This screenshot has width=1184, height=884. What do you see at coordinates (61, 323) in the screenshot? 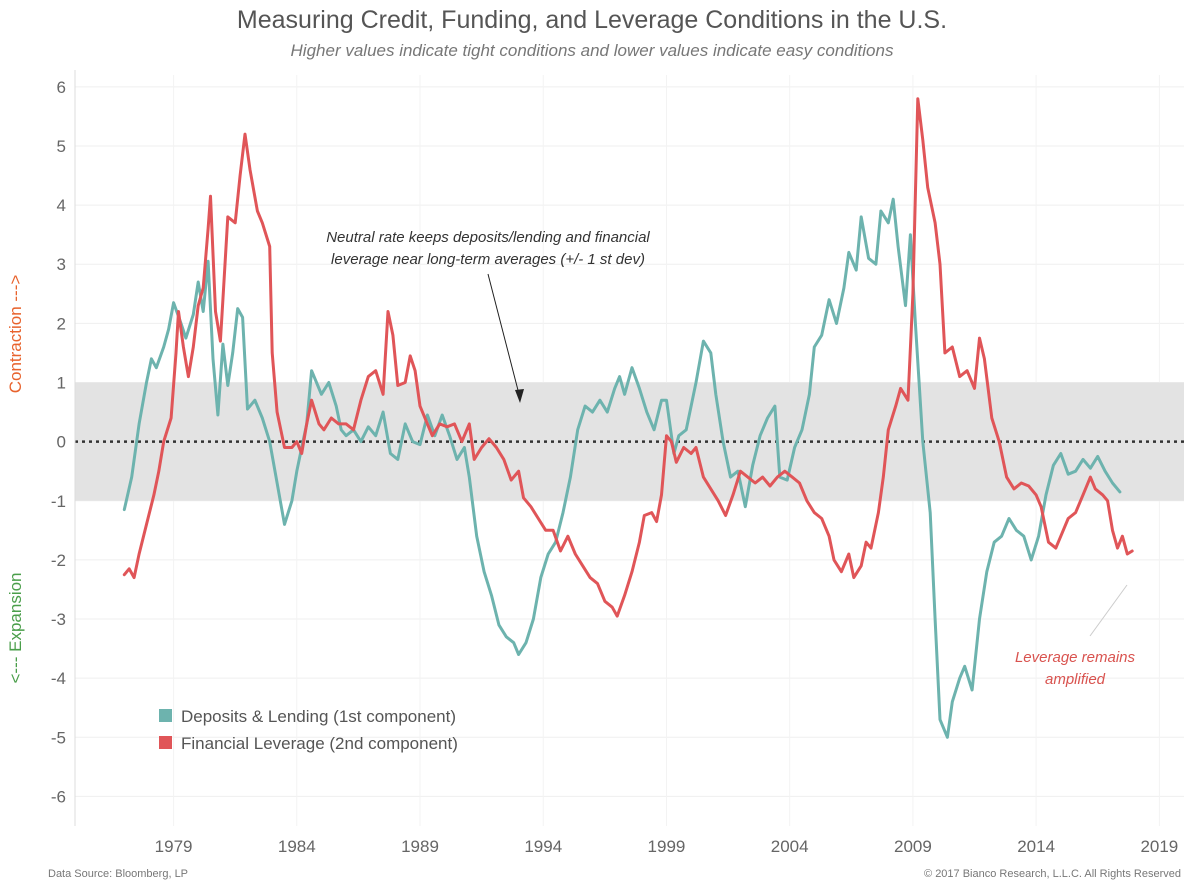
I see `y-tick-label: 2` at bounding box center [61, 323].